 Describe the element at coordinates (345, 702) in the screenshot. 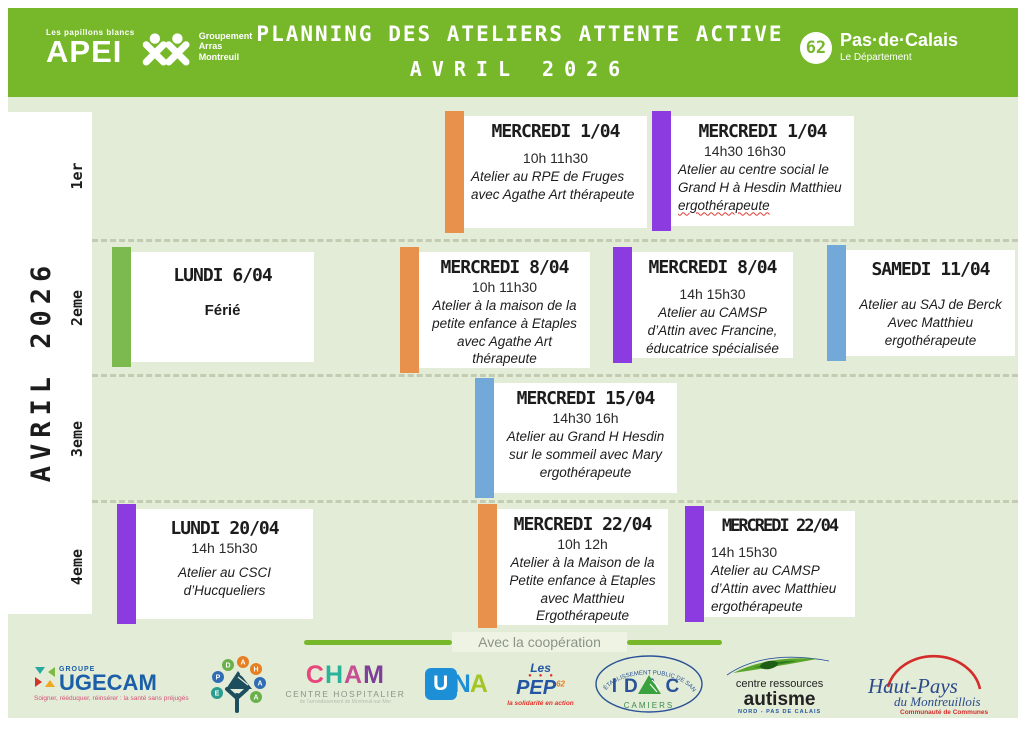

I see `cham-subtitle2: de l’arrondissement de Montreuil-sur-Mer` at that location.